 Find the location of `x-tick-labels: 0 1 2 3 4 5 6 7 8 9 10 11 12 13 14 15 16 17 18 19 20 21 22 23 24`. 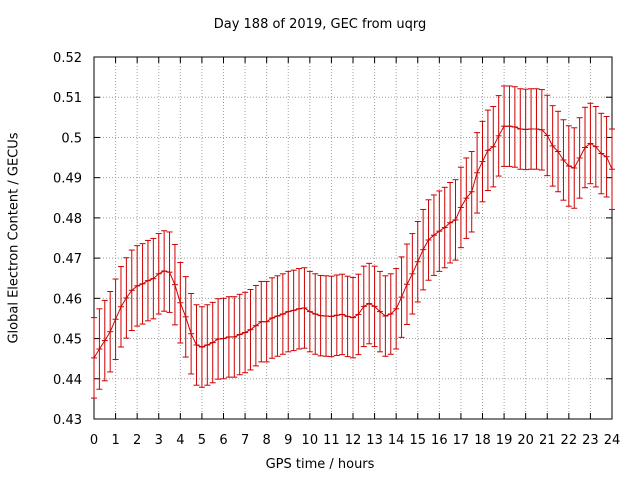

x-tick-labels: 0 1 2 3 4 5 6 7 8 9 10 11 12 13 14 15 16 17 18 19 20 21 22 23 24 is located at coordinates (355, 440).